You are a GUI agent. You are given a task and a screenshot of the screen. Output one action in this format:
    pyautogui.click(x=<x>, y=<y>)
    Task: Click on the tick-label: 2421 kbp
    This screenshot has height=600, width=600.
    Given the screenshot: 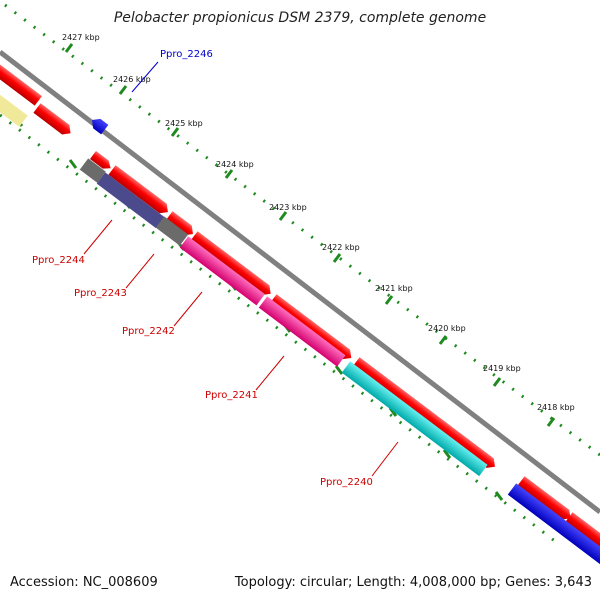 What is the action you would take?
    pyautogui.click(x=394, y=288)
    